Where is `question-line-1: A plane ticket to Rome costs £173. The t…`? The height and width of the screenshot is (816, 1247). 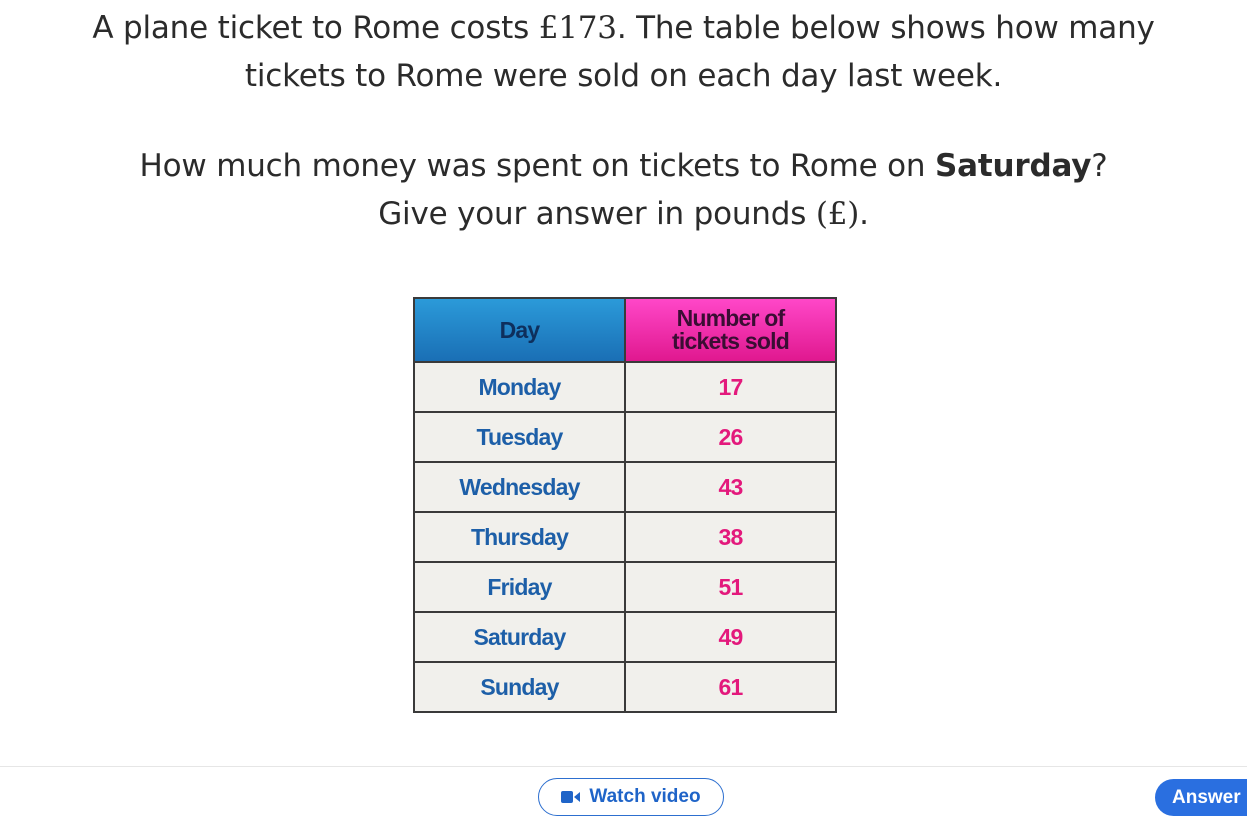 question-line-1: A plane ticket to Rome costs £173. The t… is located at coordinates (623, 28).